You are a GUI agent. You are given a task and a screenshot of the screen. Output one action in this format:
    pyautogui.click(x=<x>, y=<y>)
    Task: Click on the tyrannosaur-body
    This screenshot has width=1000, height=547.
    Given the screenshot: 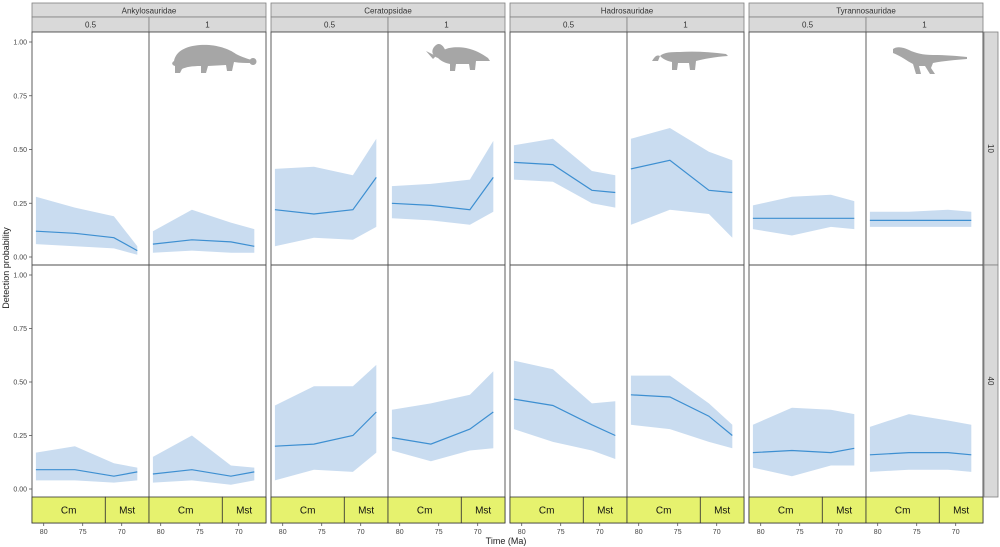 What is the action you would take?
    pyautogui.click(x=930, y=60)
    